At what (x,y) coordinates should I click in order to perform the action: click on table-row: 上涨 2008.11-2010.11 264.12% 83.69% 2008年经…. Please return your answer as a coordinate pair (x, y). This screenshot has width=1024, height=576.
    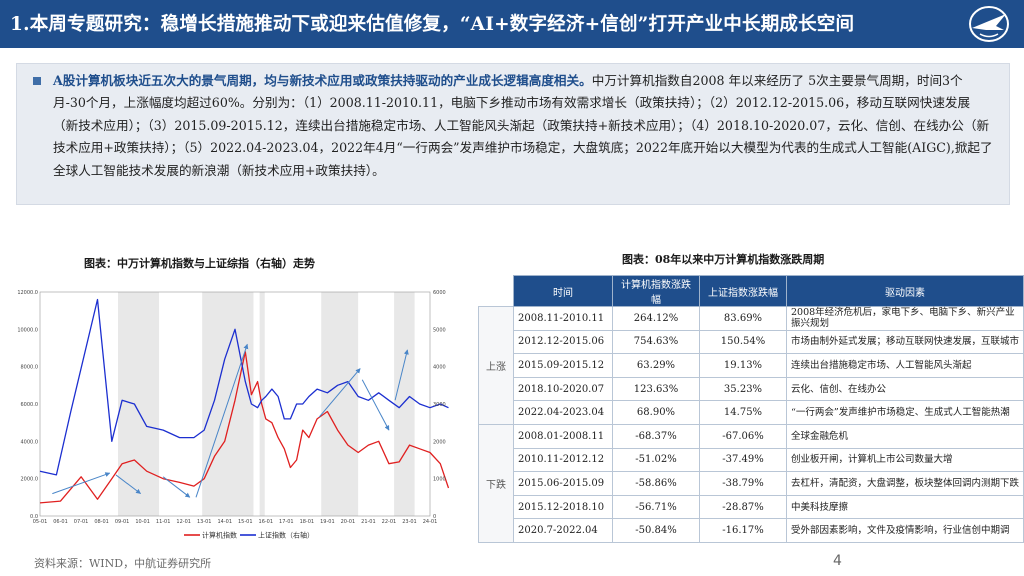
    Looking at the image, I should click on (751, 365).